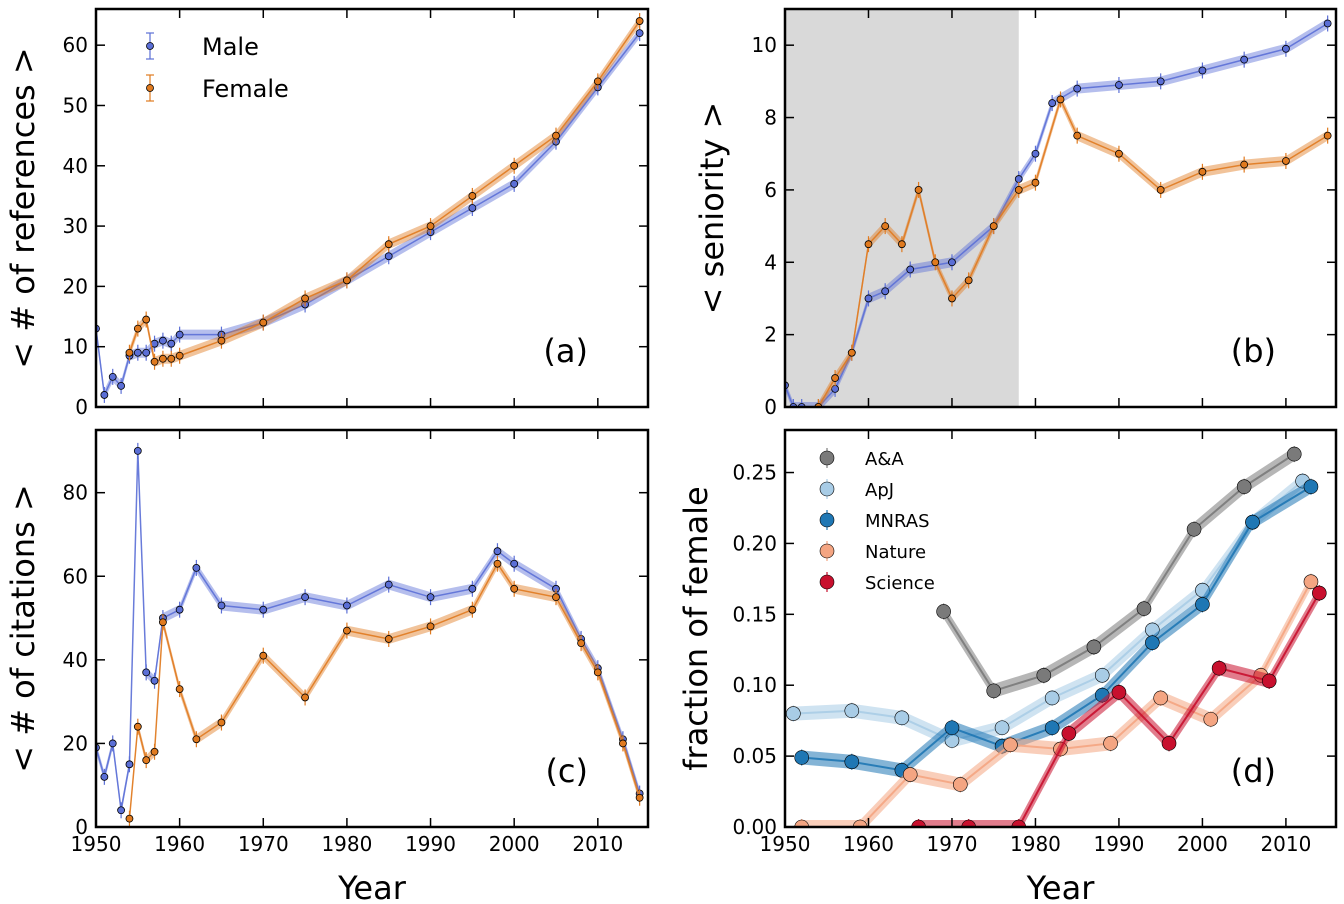  What do you see at coordinates (75, 105) in the screenshot?
I see `y-tick-label: 50` at bounding box center [75, 105].